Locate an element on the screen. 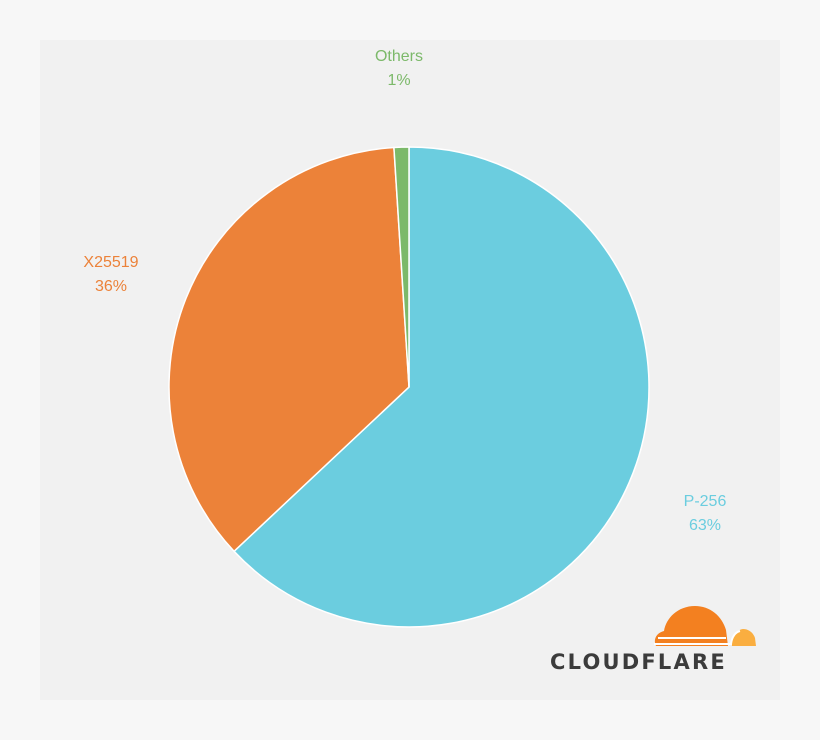 This screenshot has height=740, width=820. slice-others is located at coordinates (401, 267).